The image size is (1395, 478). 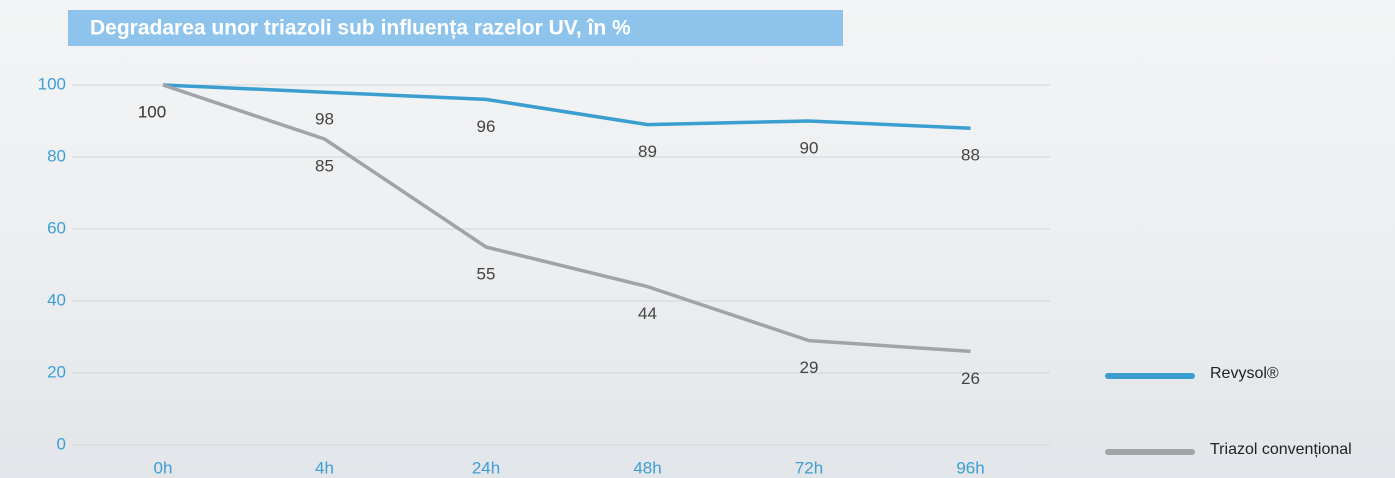 I want to click on y-tick-label: 100, so click(x=52, y=83).